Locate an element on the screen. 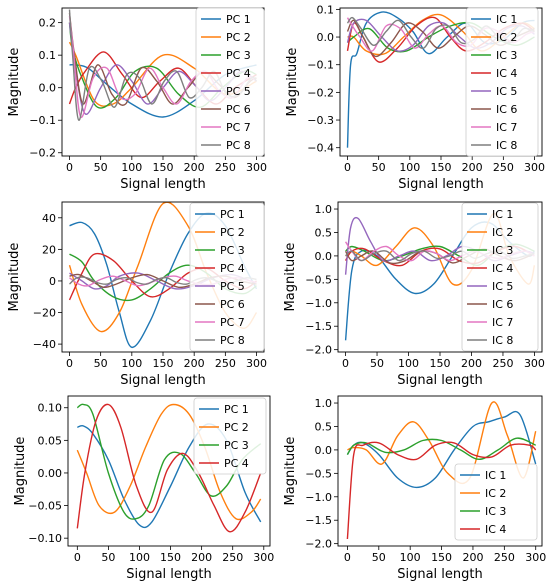  y-tick-label: −0.05 is located at coordinates (45, 506).